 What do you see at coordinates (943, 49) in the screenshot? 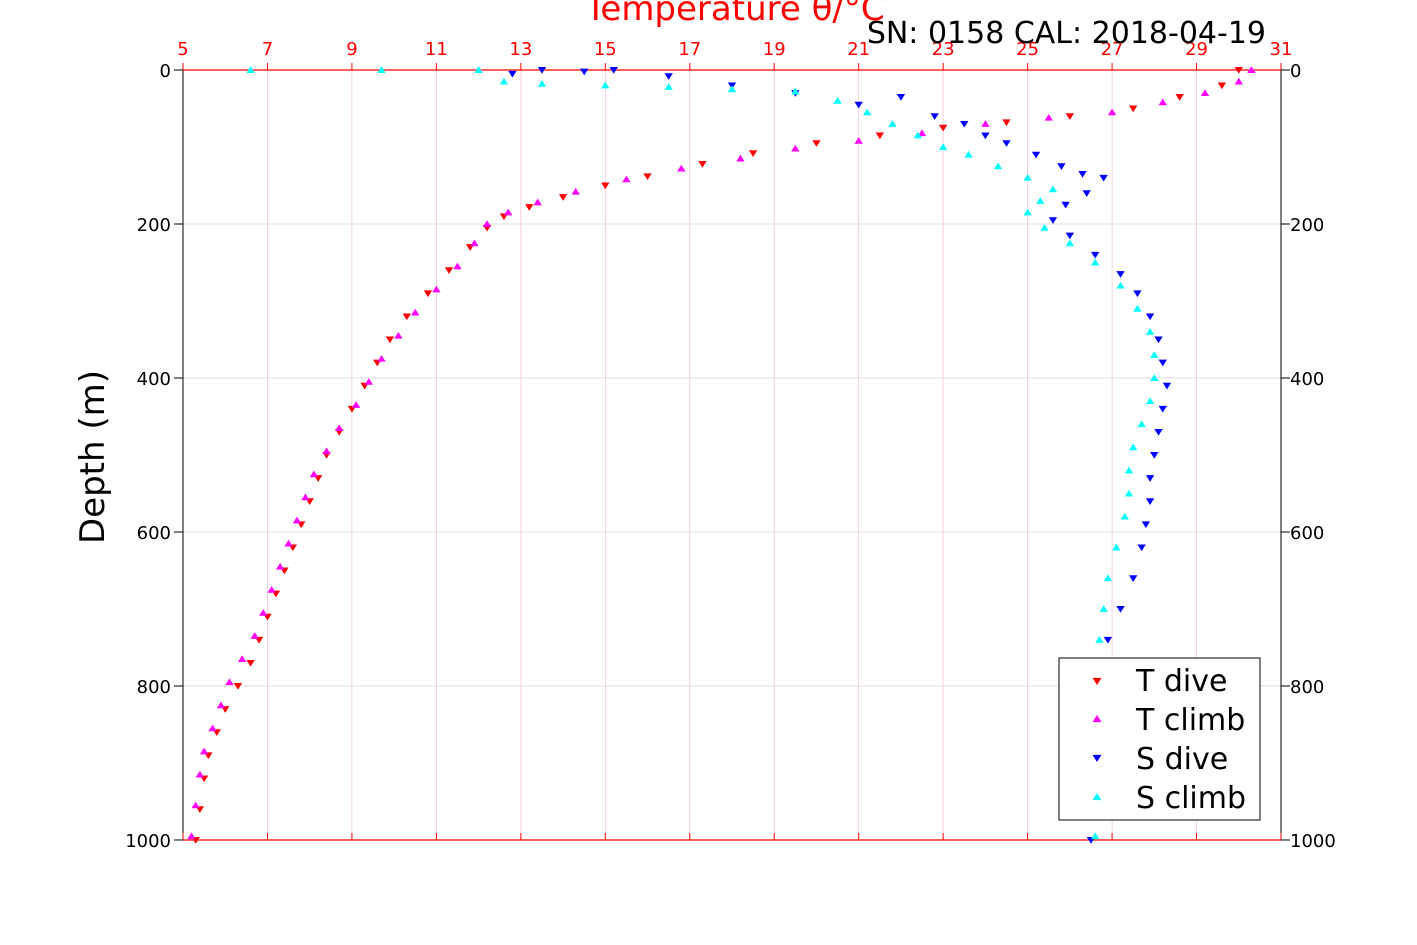
I see `x-tick-label: 23` at bounding box center [943, 49].